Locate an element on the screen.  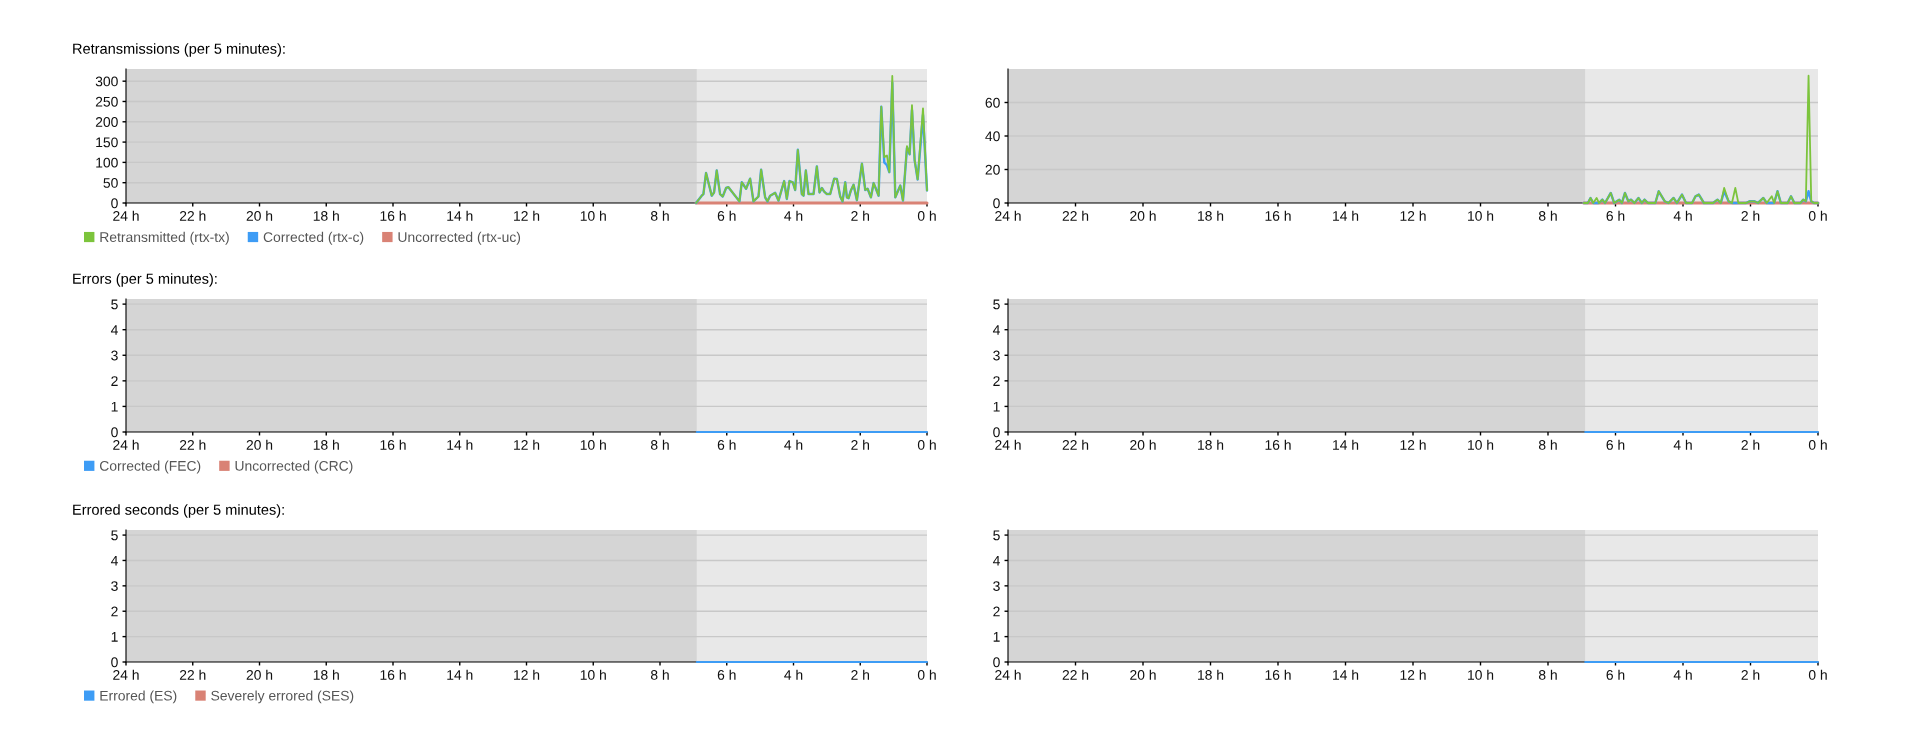
y-tick-label: 50 is located at coordinates (110, 183).